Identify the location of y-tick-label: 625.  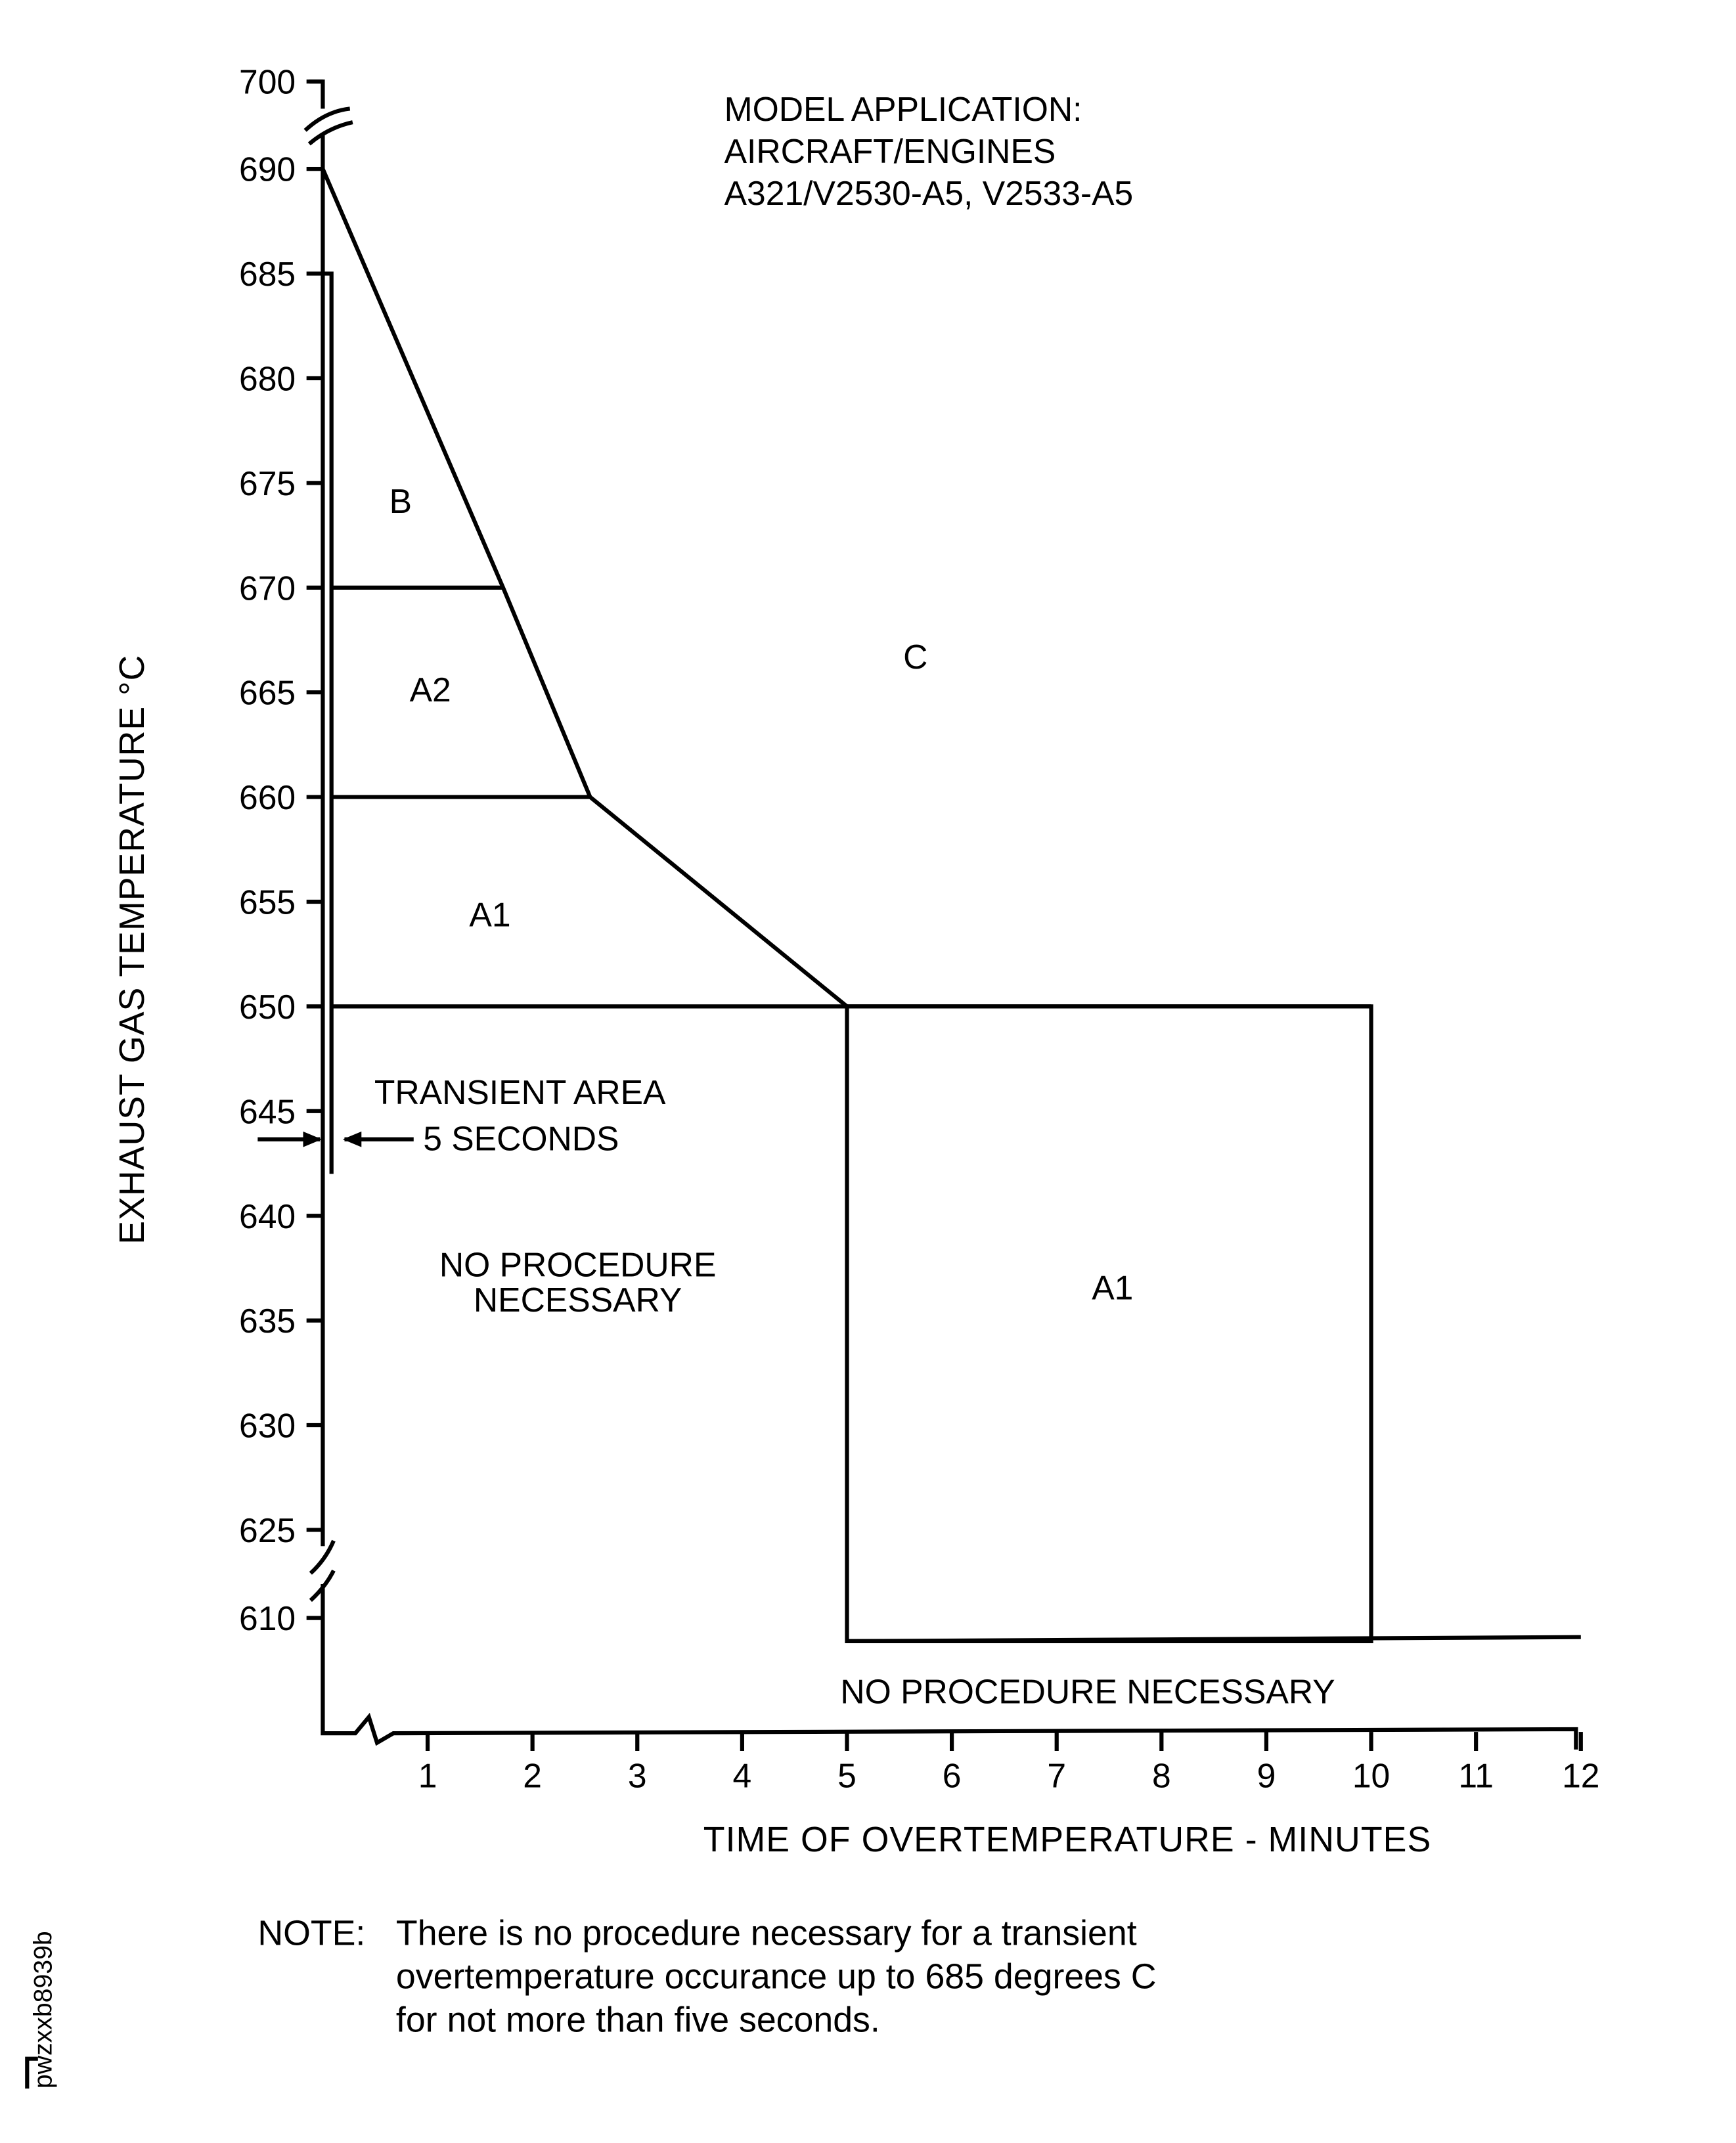
(267, 1530).